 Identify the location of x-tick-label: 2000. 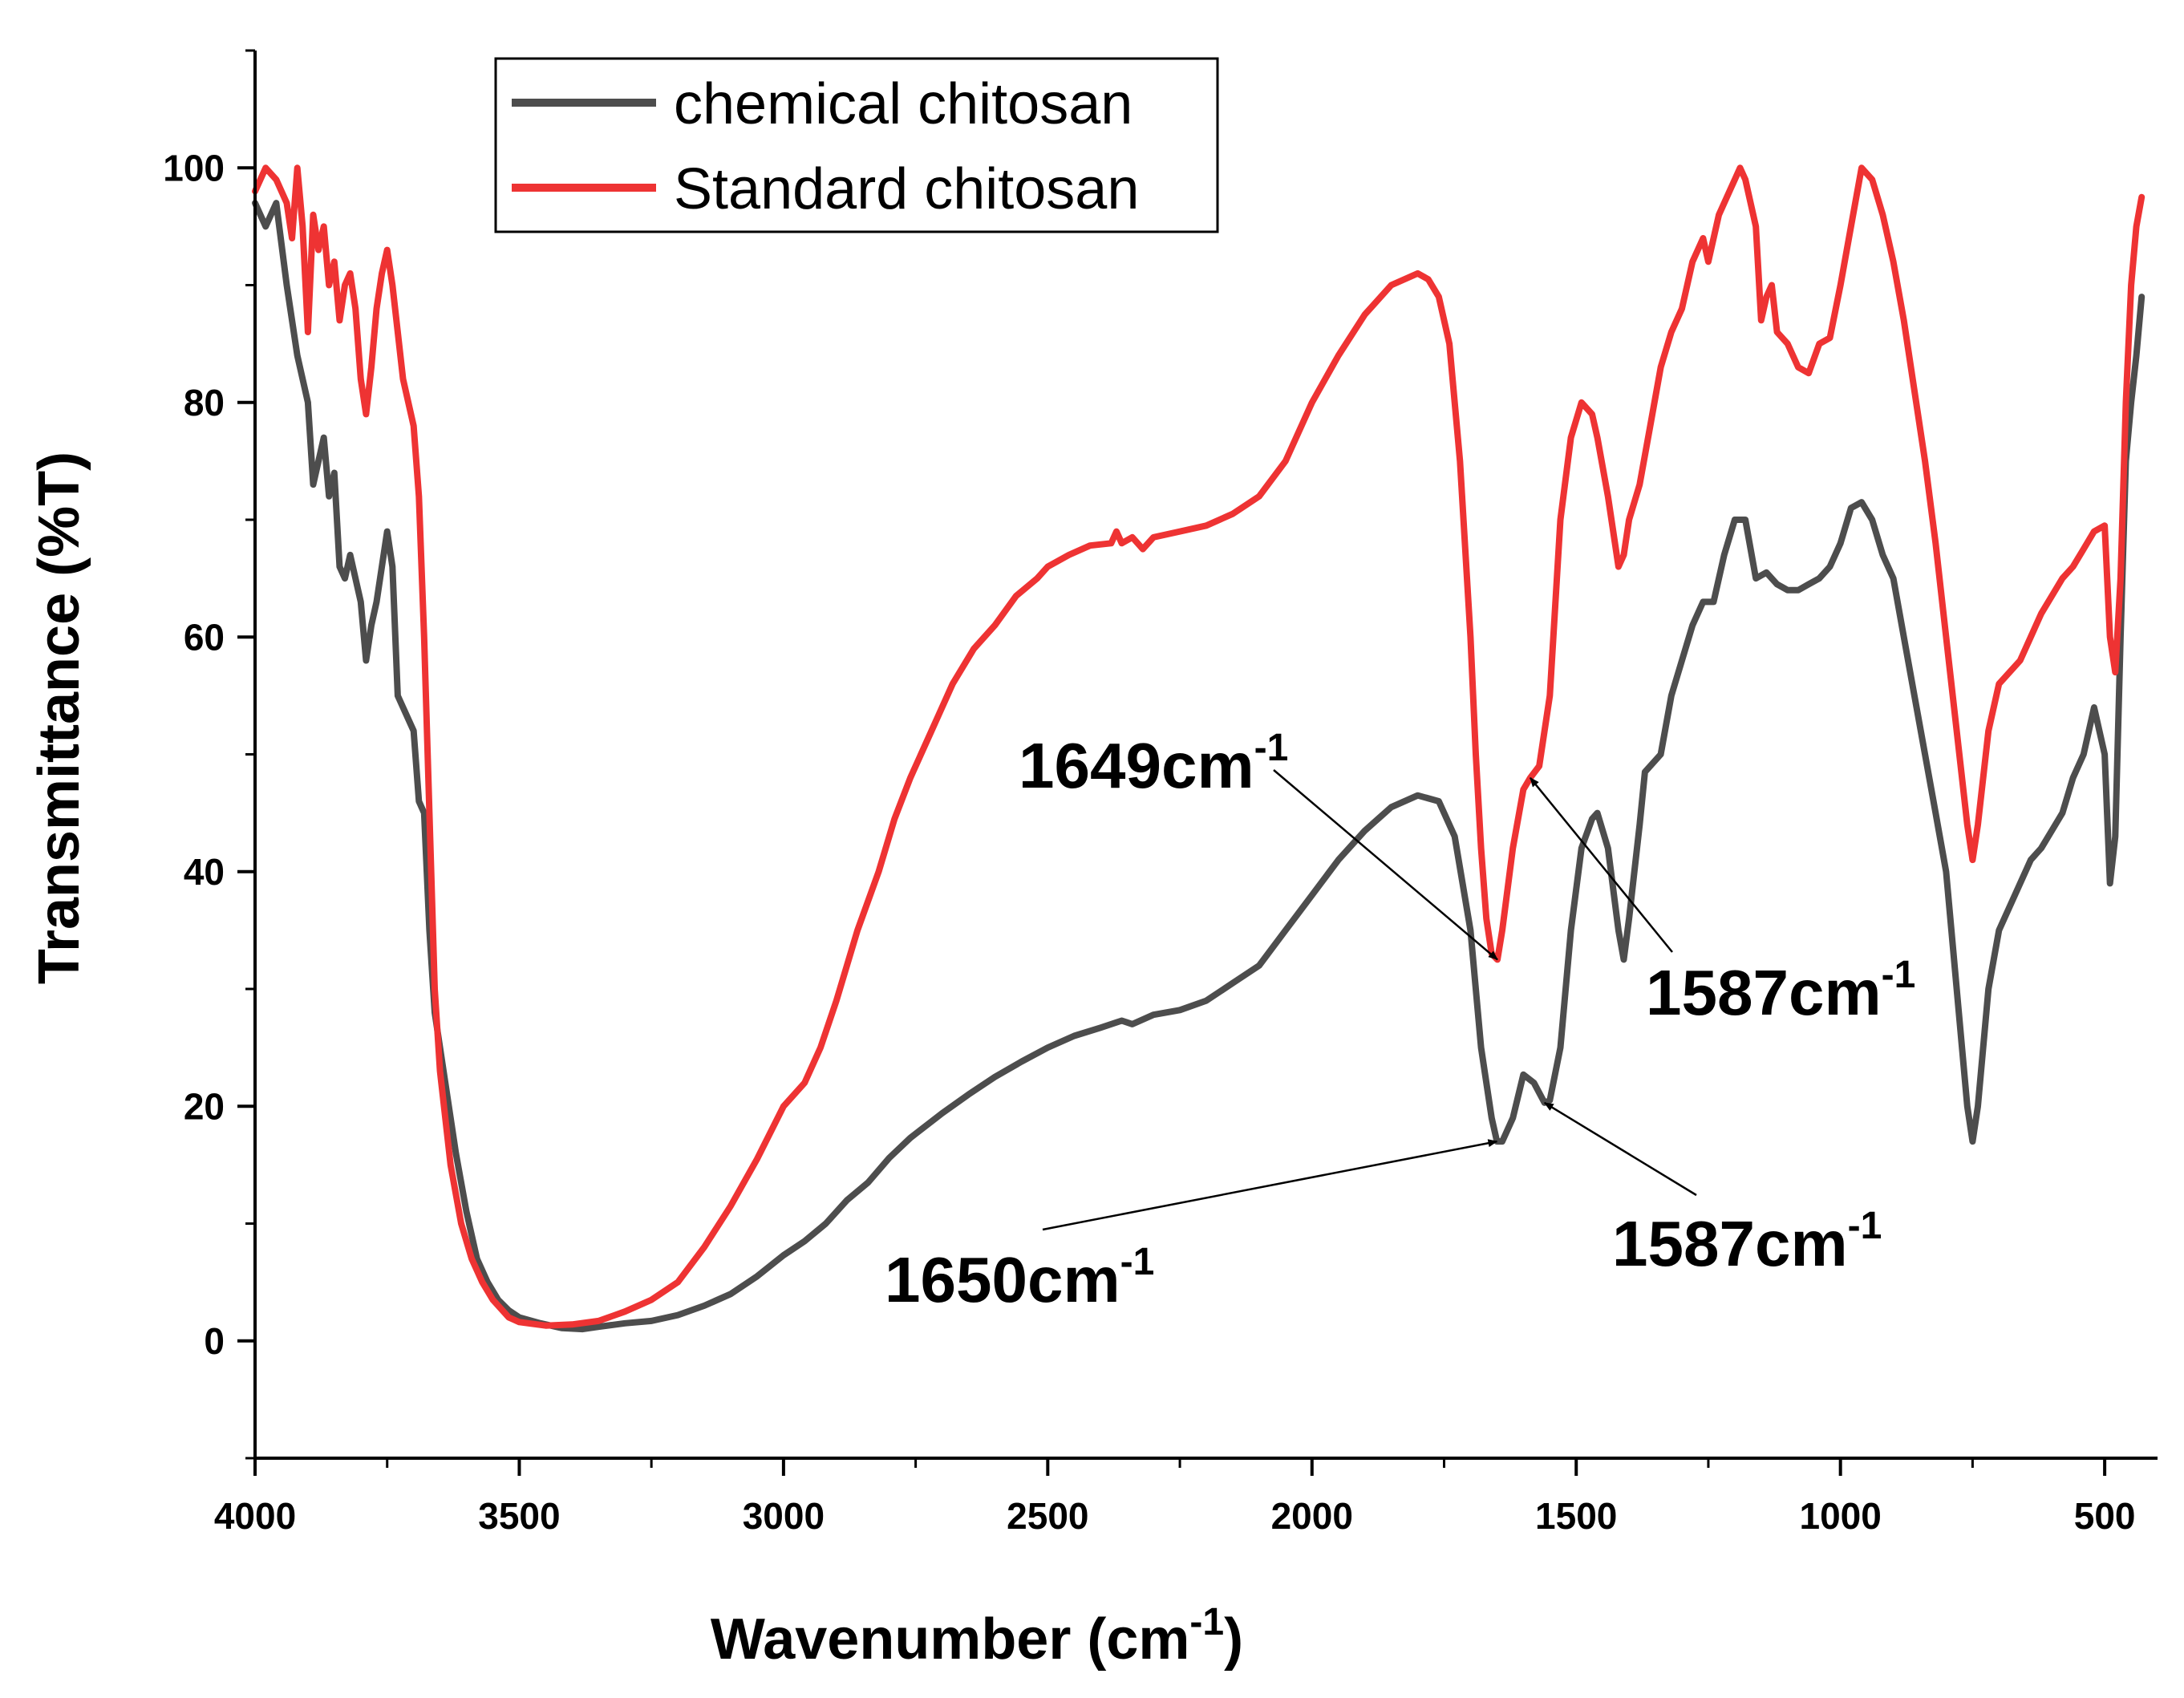
(1312, 1516).